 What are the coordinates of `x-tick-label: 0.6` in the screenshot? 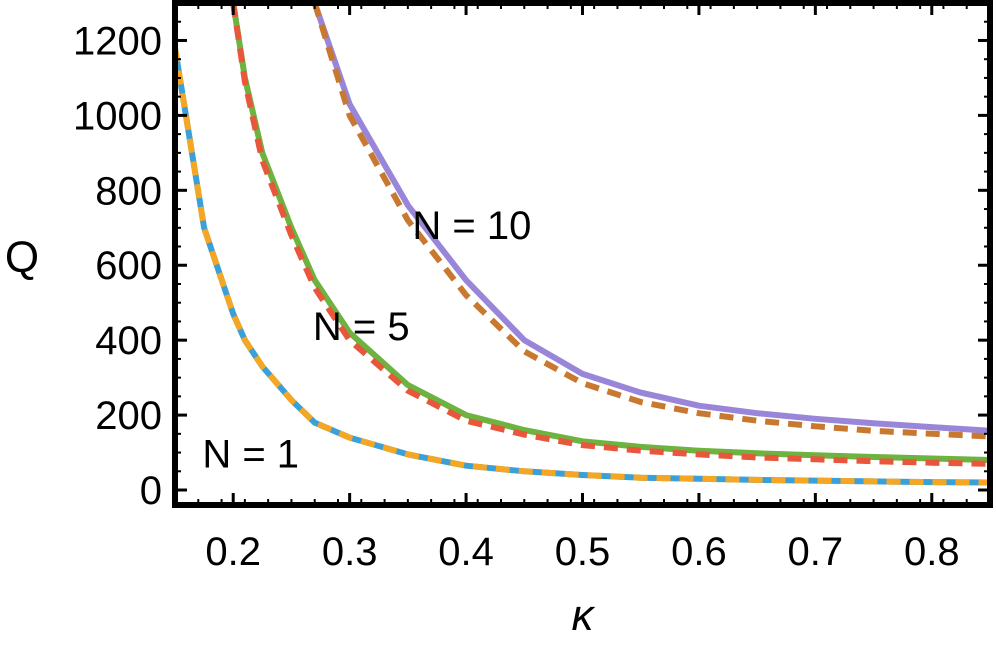 It's located at (699, 552).